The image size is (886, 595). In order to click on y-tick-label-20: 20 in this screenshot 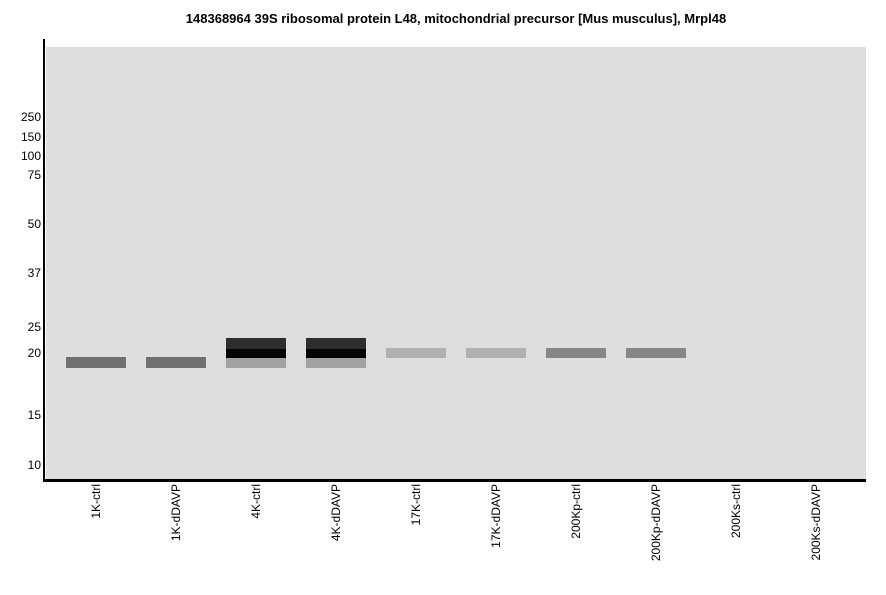, I will do `click(34, 353)`.